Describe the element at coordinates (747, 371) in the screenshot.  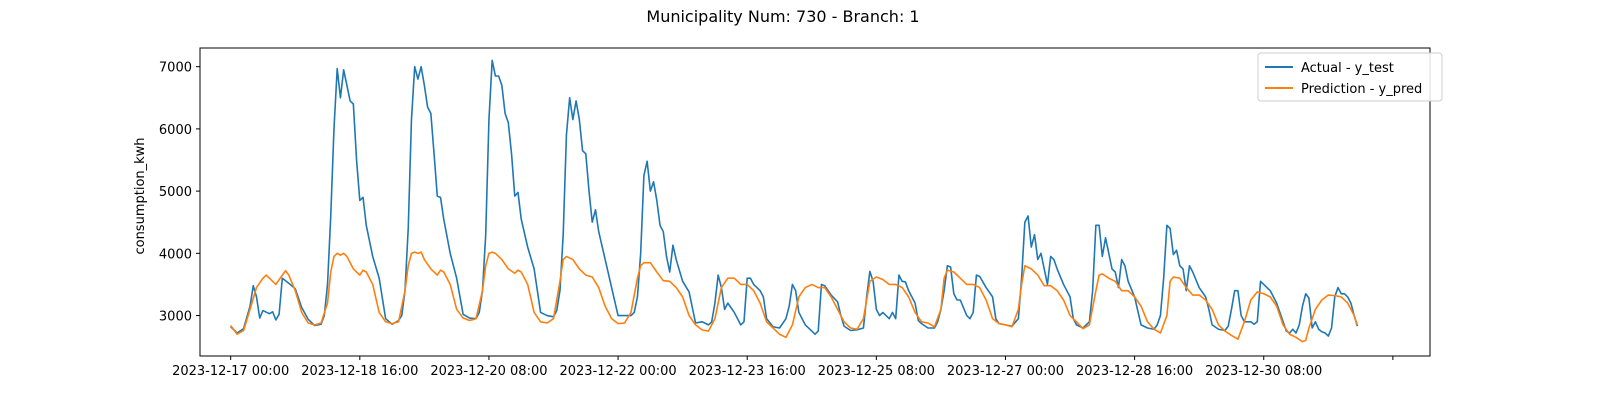
I see `x-tick-label: 2023-12-23 16:00` at that location.